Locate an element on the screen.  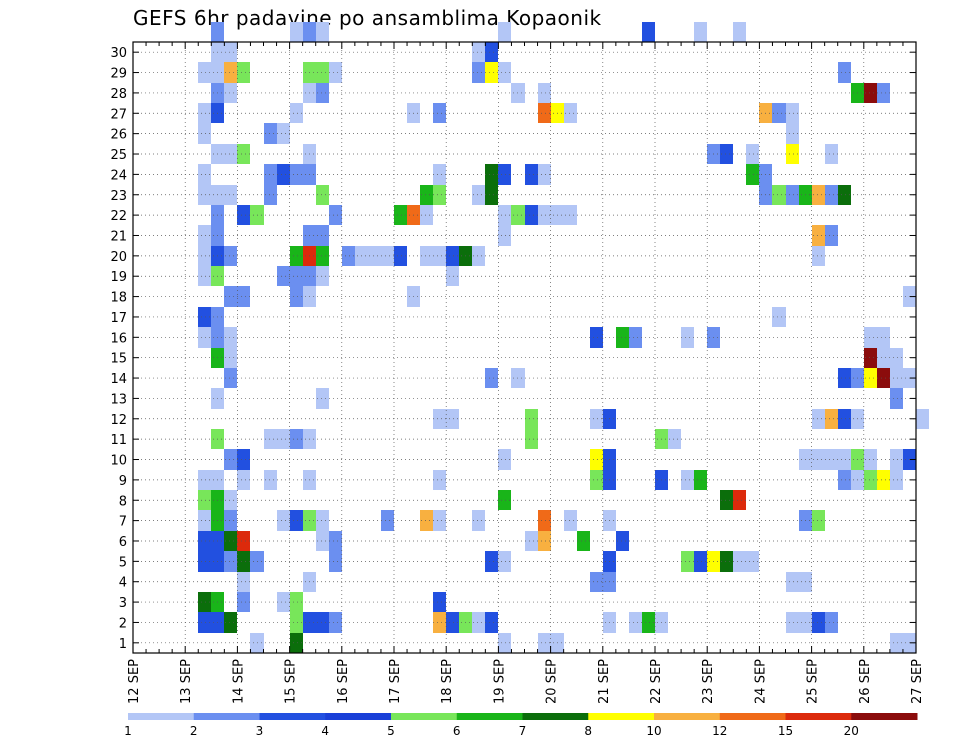
y-tick-label: 25 is located at coordinates (118, 155).